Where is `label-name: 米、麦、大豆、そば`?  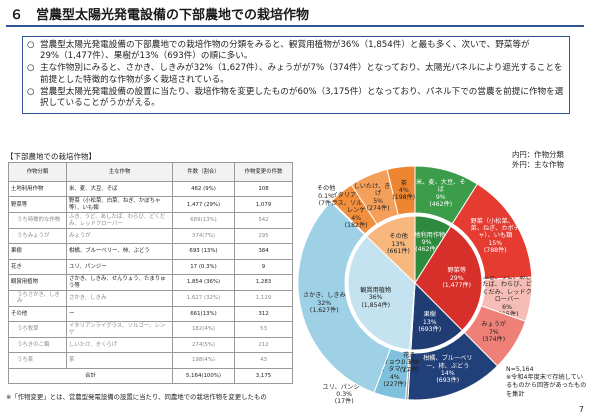
label-name: 米、麦、大豆、そば is located at coordinates (441, 186).